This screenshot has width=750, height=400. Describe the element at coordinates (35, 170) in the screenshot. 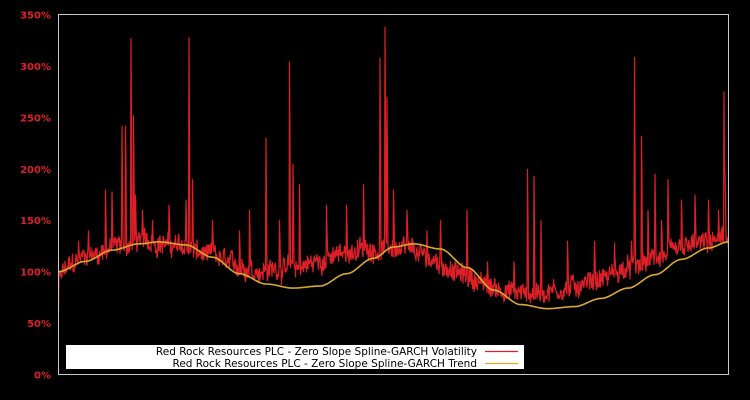

I see `y-tick-label: 200%` at that location.